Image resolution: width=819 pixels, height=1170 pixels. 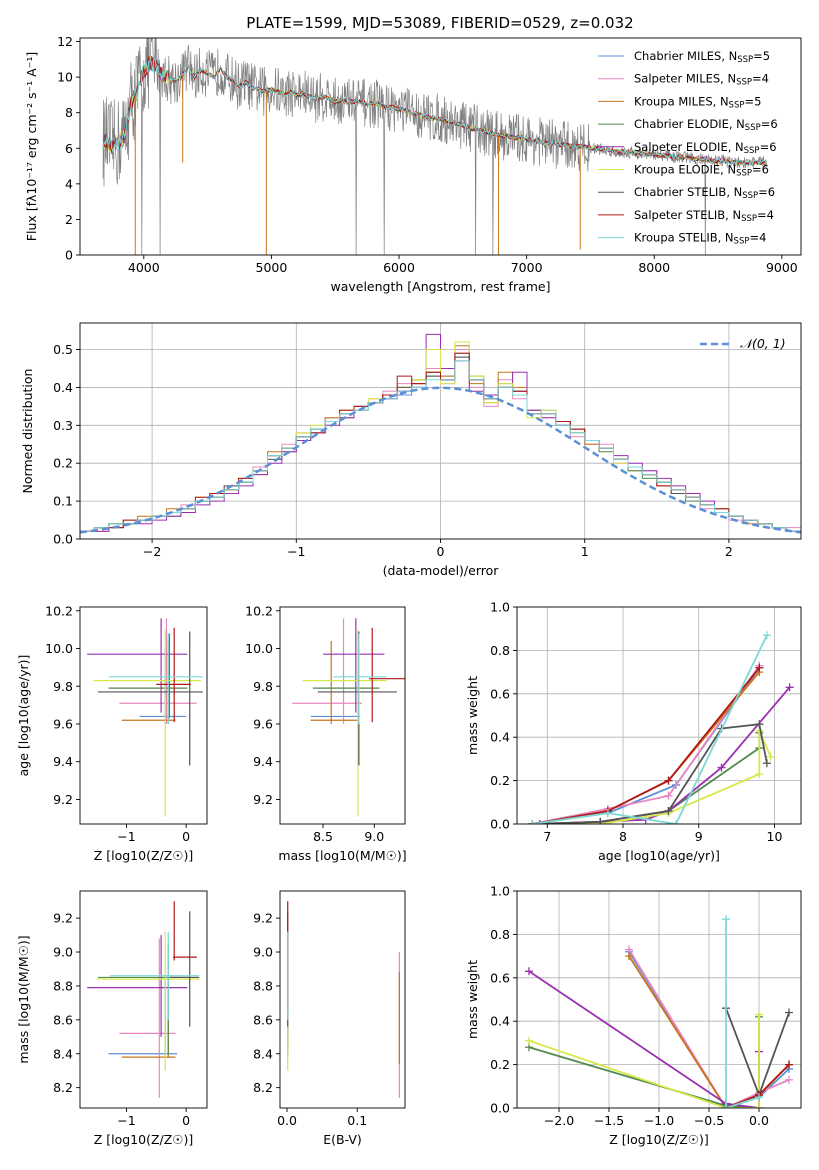 I want to click on y-tick-label: 10.0, so click(x=59, y=648).